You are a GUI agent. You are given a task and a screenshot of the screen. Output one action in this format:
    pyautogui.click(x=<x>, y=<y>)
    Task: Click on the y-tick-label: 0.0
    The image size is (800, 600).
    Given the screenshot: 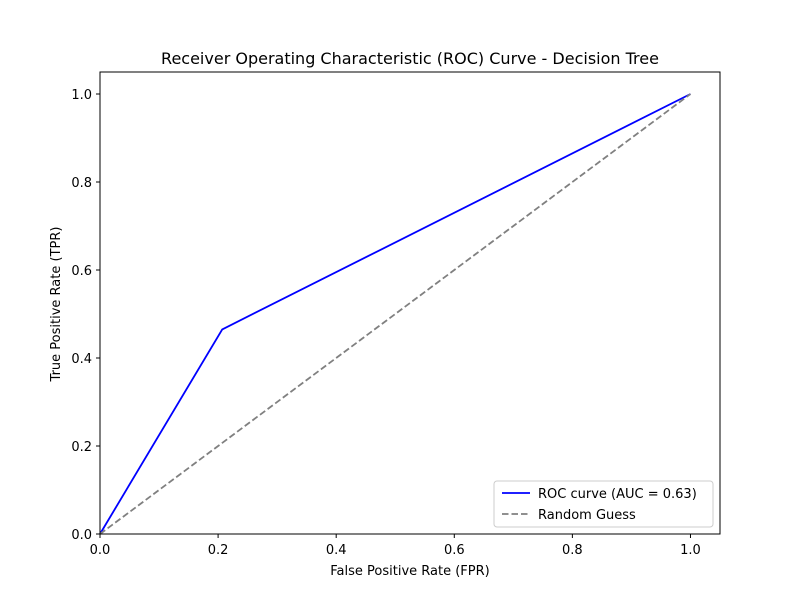 What is the action you would take?
    pyautogui.click(x=81, y=535)
    